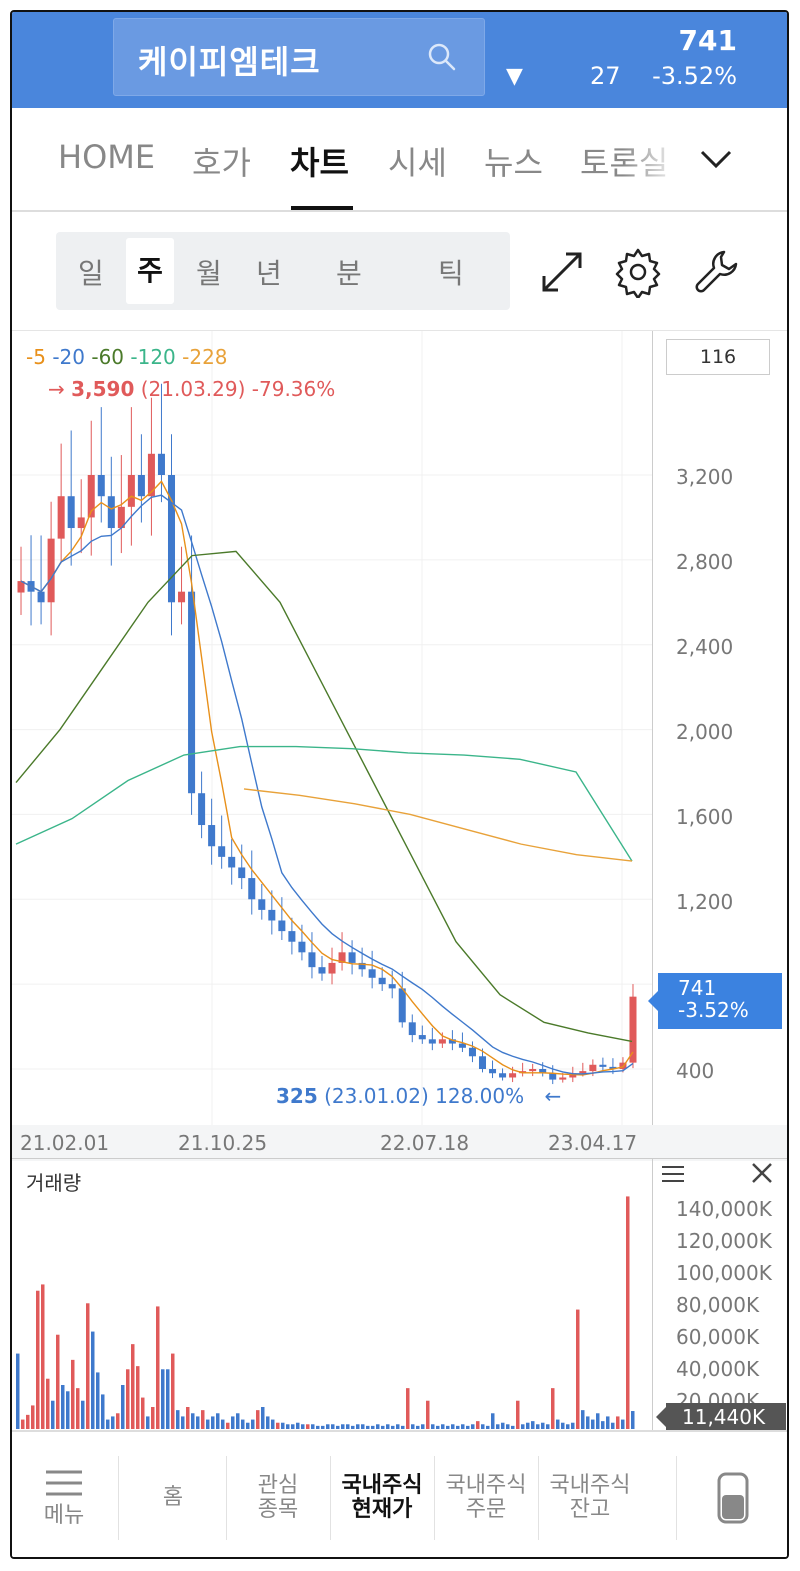 The width and height of the screenshot is (800, 1571). What do you see at coordinates (718, 1337) in the screenshot?
I see `vol-tick: 60,000K` at bounding box center [718, 1337].